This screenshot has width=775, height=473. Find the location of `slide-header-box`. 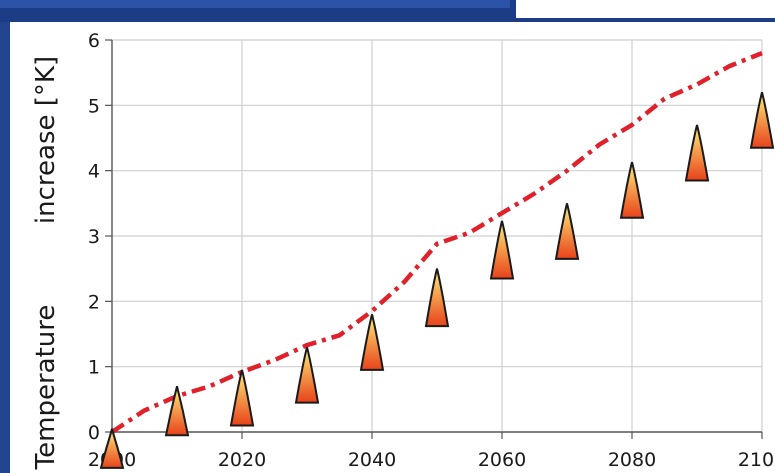

slide-header-box is located at coordinates (645, 9).